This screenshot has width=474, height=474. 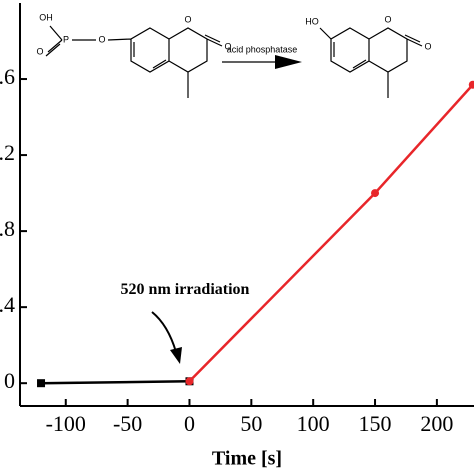 I want to click on arrow-head, so click(x=288, y=62).